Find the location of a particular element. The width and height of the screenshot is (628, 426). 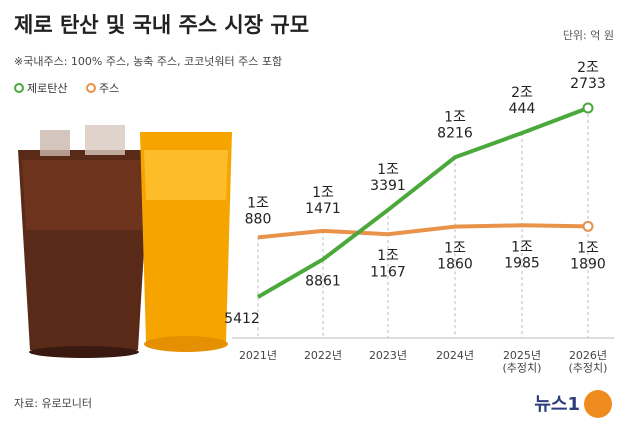

data-label: 1조 1860 is located at coordinates (455, 257).